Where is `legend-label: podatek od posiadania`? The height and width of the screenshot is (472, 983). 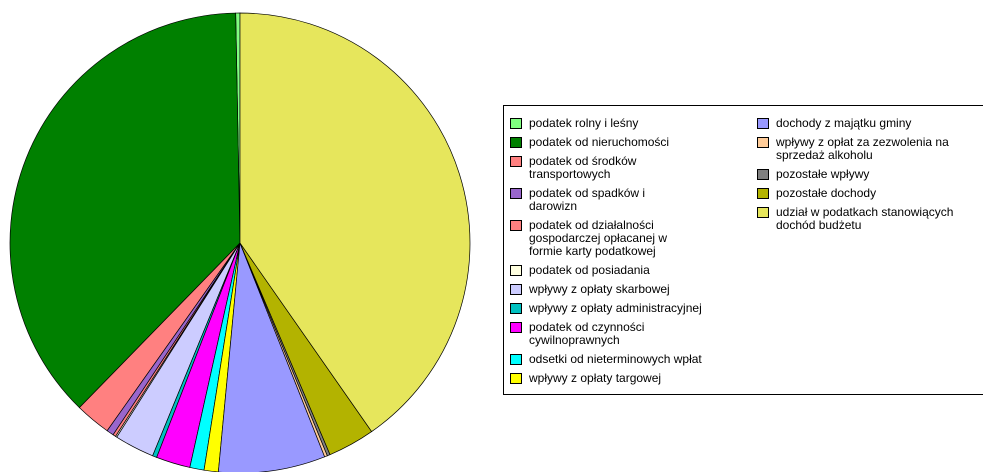
legend-label: podatek od posiadania is located at coordinates (589, 270).